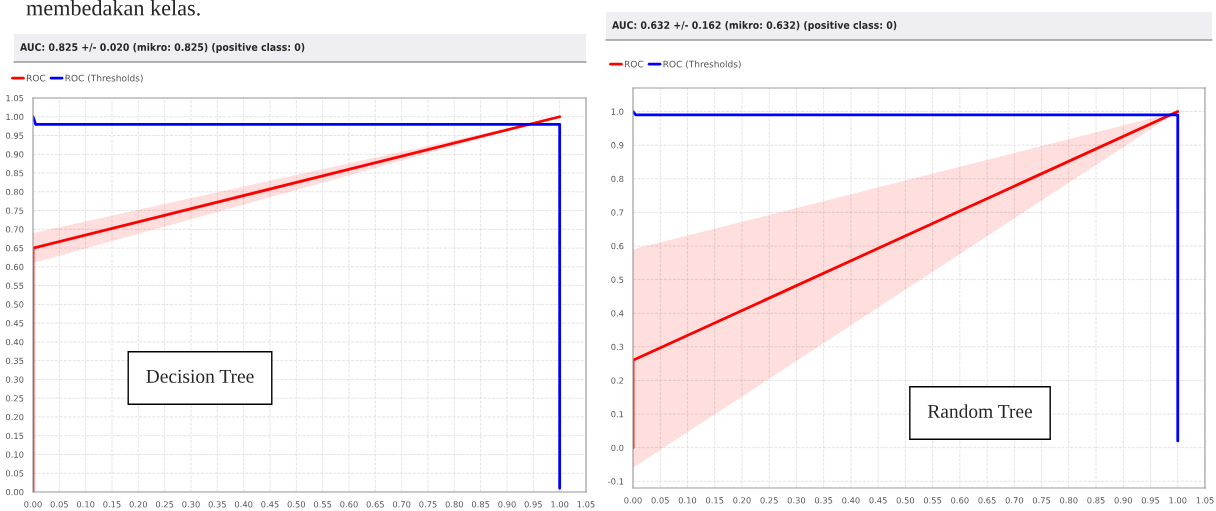  What do you see at coordinates (113, 8) in the screenshot?
I see `text: membedakan kelas.` at bounding box center [113, 8].